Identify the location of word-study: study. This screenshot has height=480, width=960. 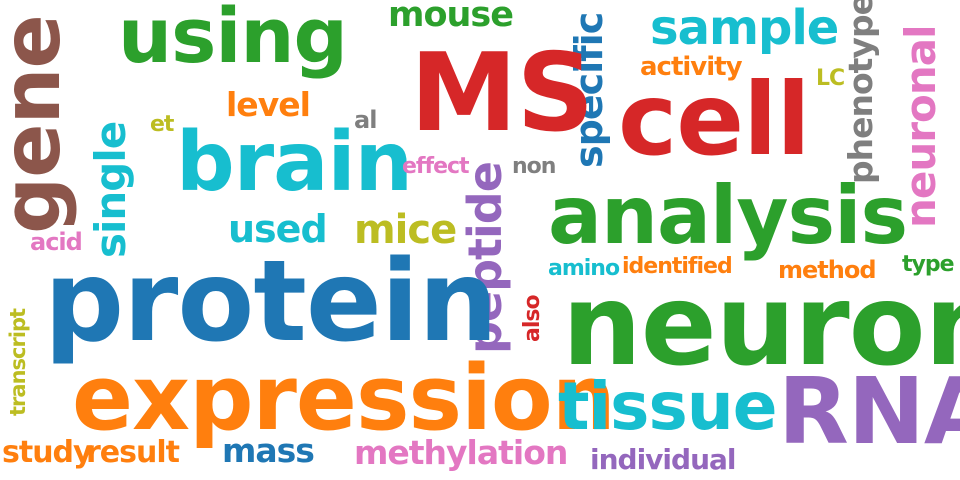
(47, 452).